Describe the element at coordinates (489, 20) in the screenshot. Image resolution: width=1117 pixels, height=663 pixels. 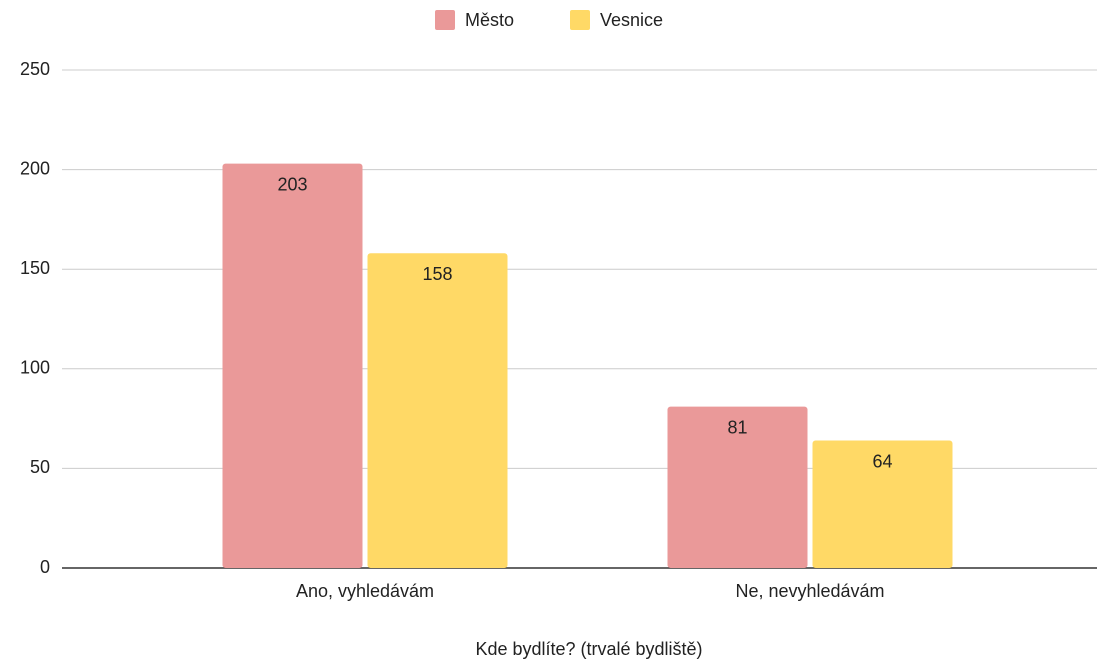
I see `legend-label: Město` at that location.